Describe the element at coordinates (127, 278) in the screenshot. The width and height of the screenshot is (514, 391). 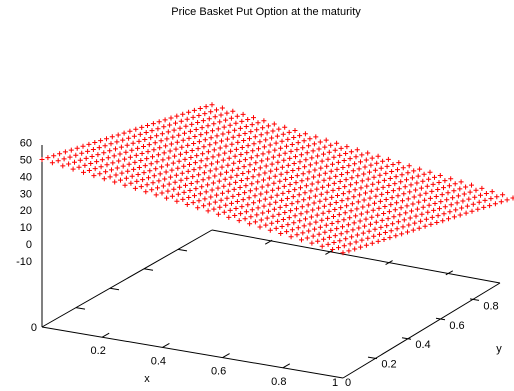
I see `back-axis-line` at that location.